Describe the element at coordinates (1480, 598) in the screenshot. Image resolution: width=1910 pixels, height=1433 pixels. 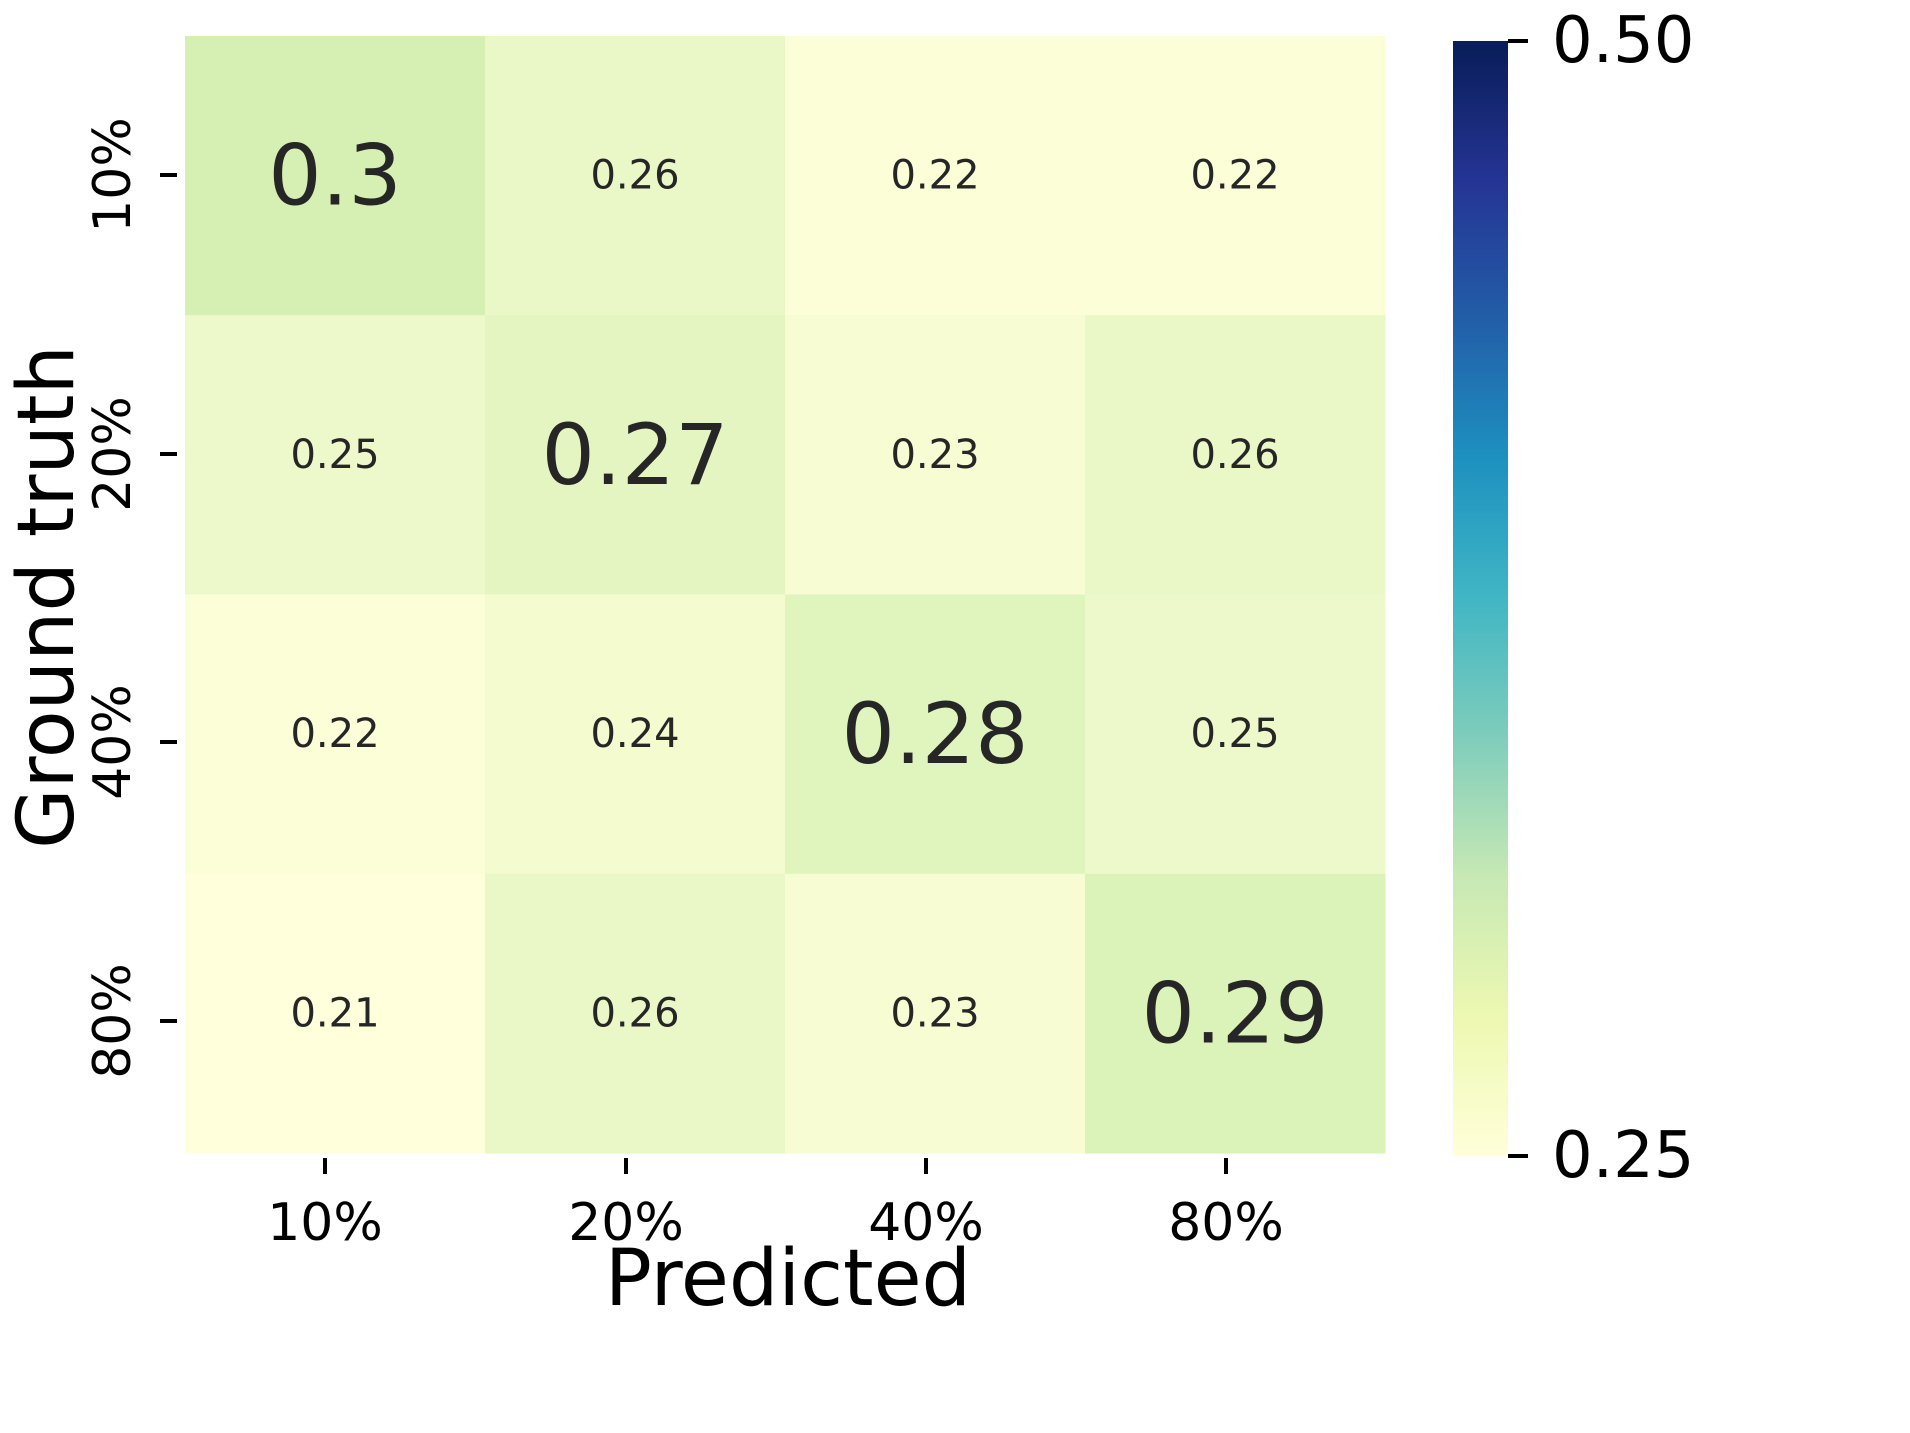
I see `colorbar-gradient` at that location.